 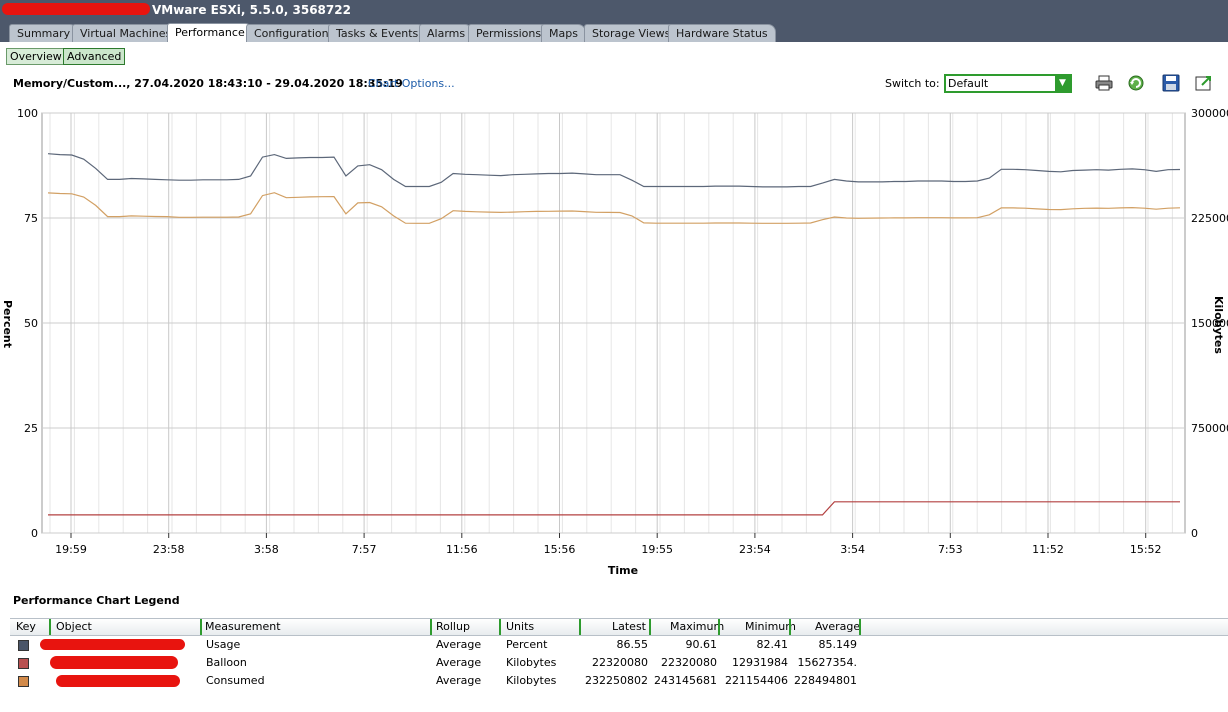 I want to click on tab-configuration: Configuration, so click(x=291, y=33).